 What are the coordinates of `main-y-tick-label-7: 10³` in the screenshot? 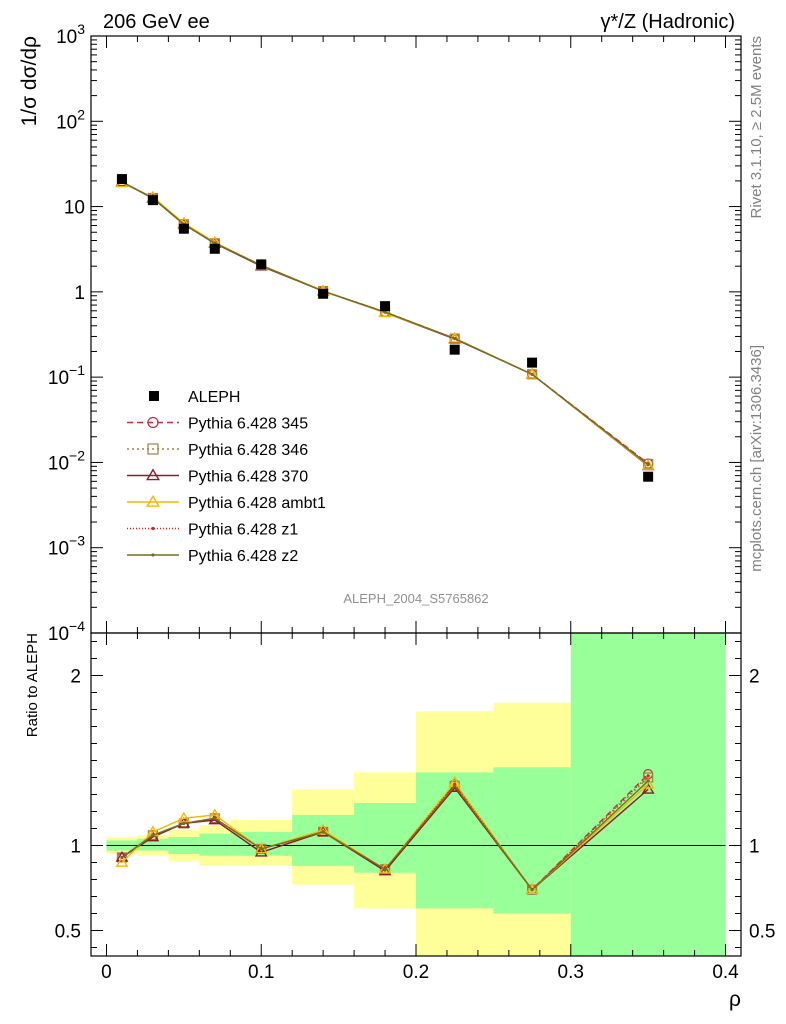 It's located at (70, 34).